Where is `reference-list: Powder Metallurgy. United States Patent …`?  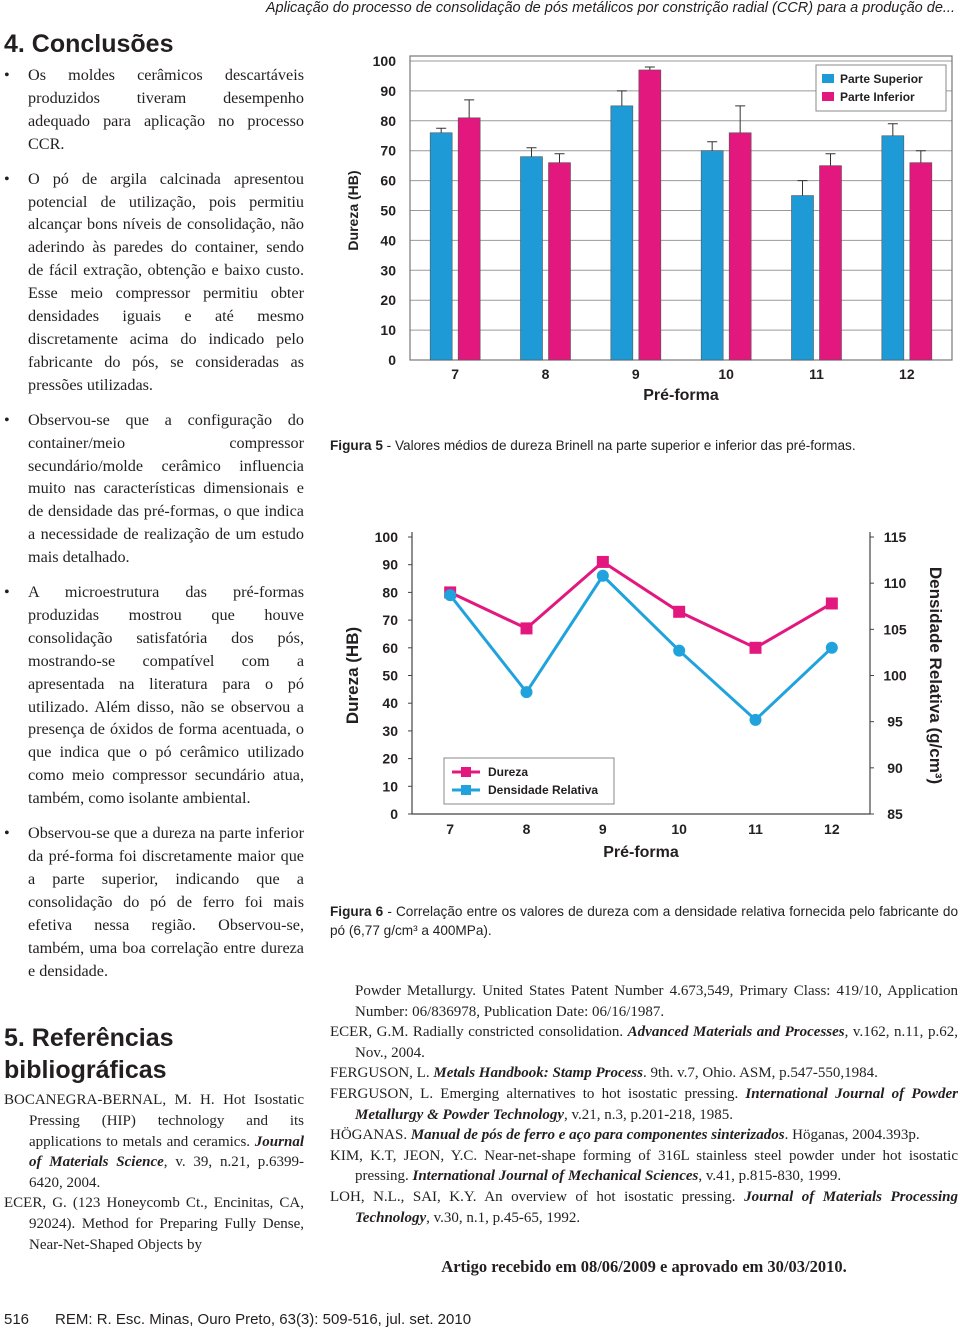
reference-list: Powder Metallurgy. United States Patent … is located at coordinates (644, 1104).